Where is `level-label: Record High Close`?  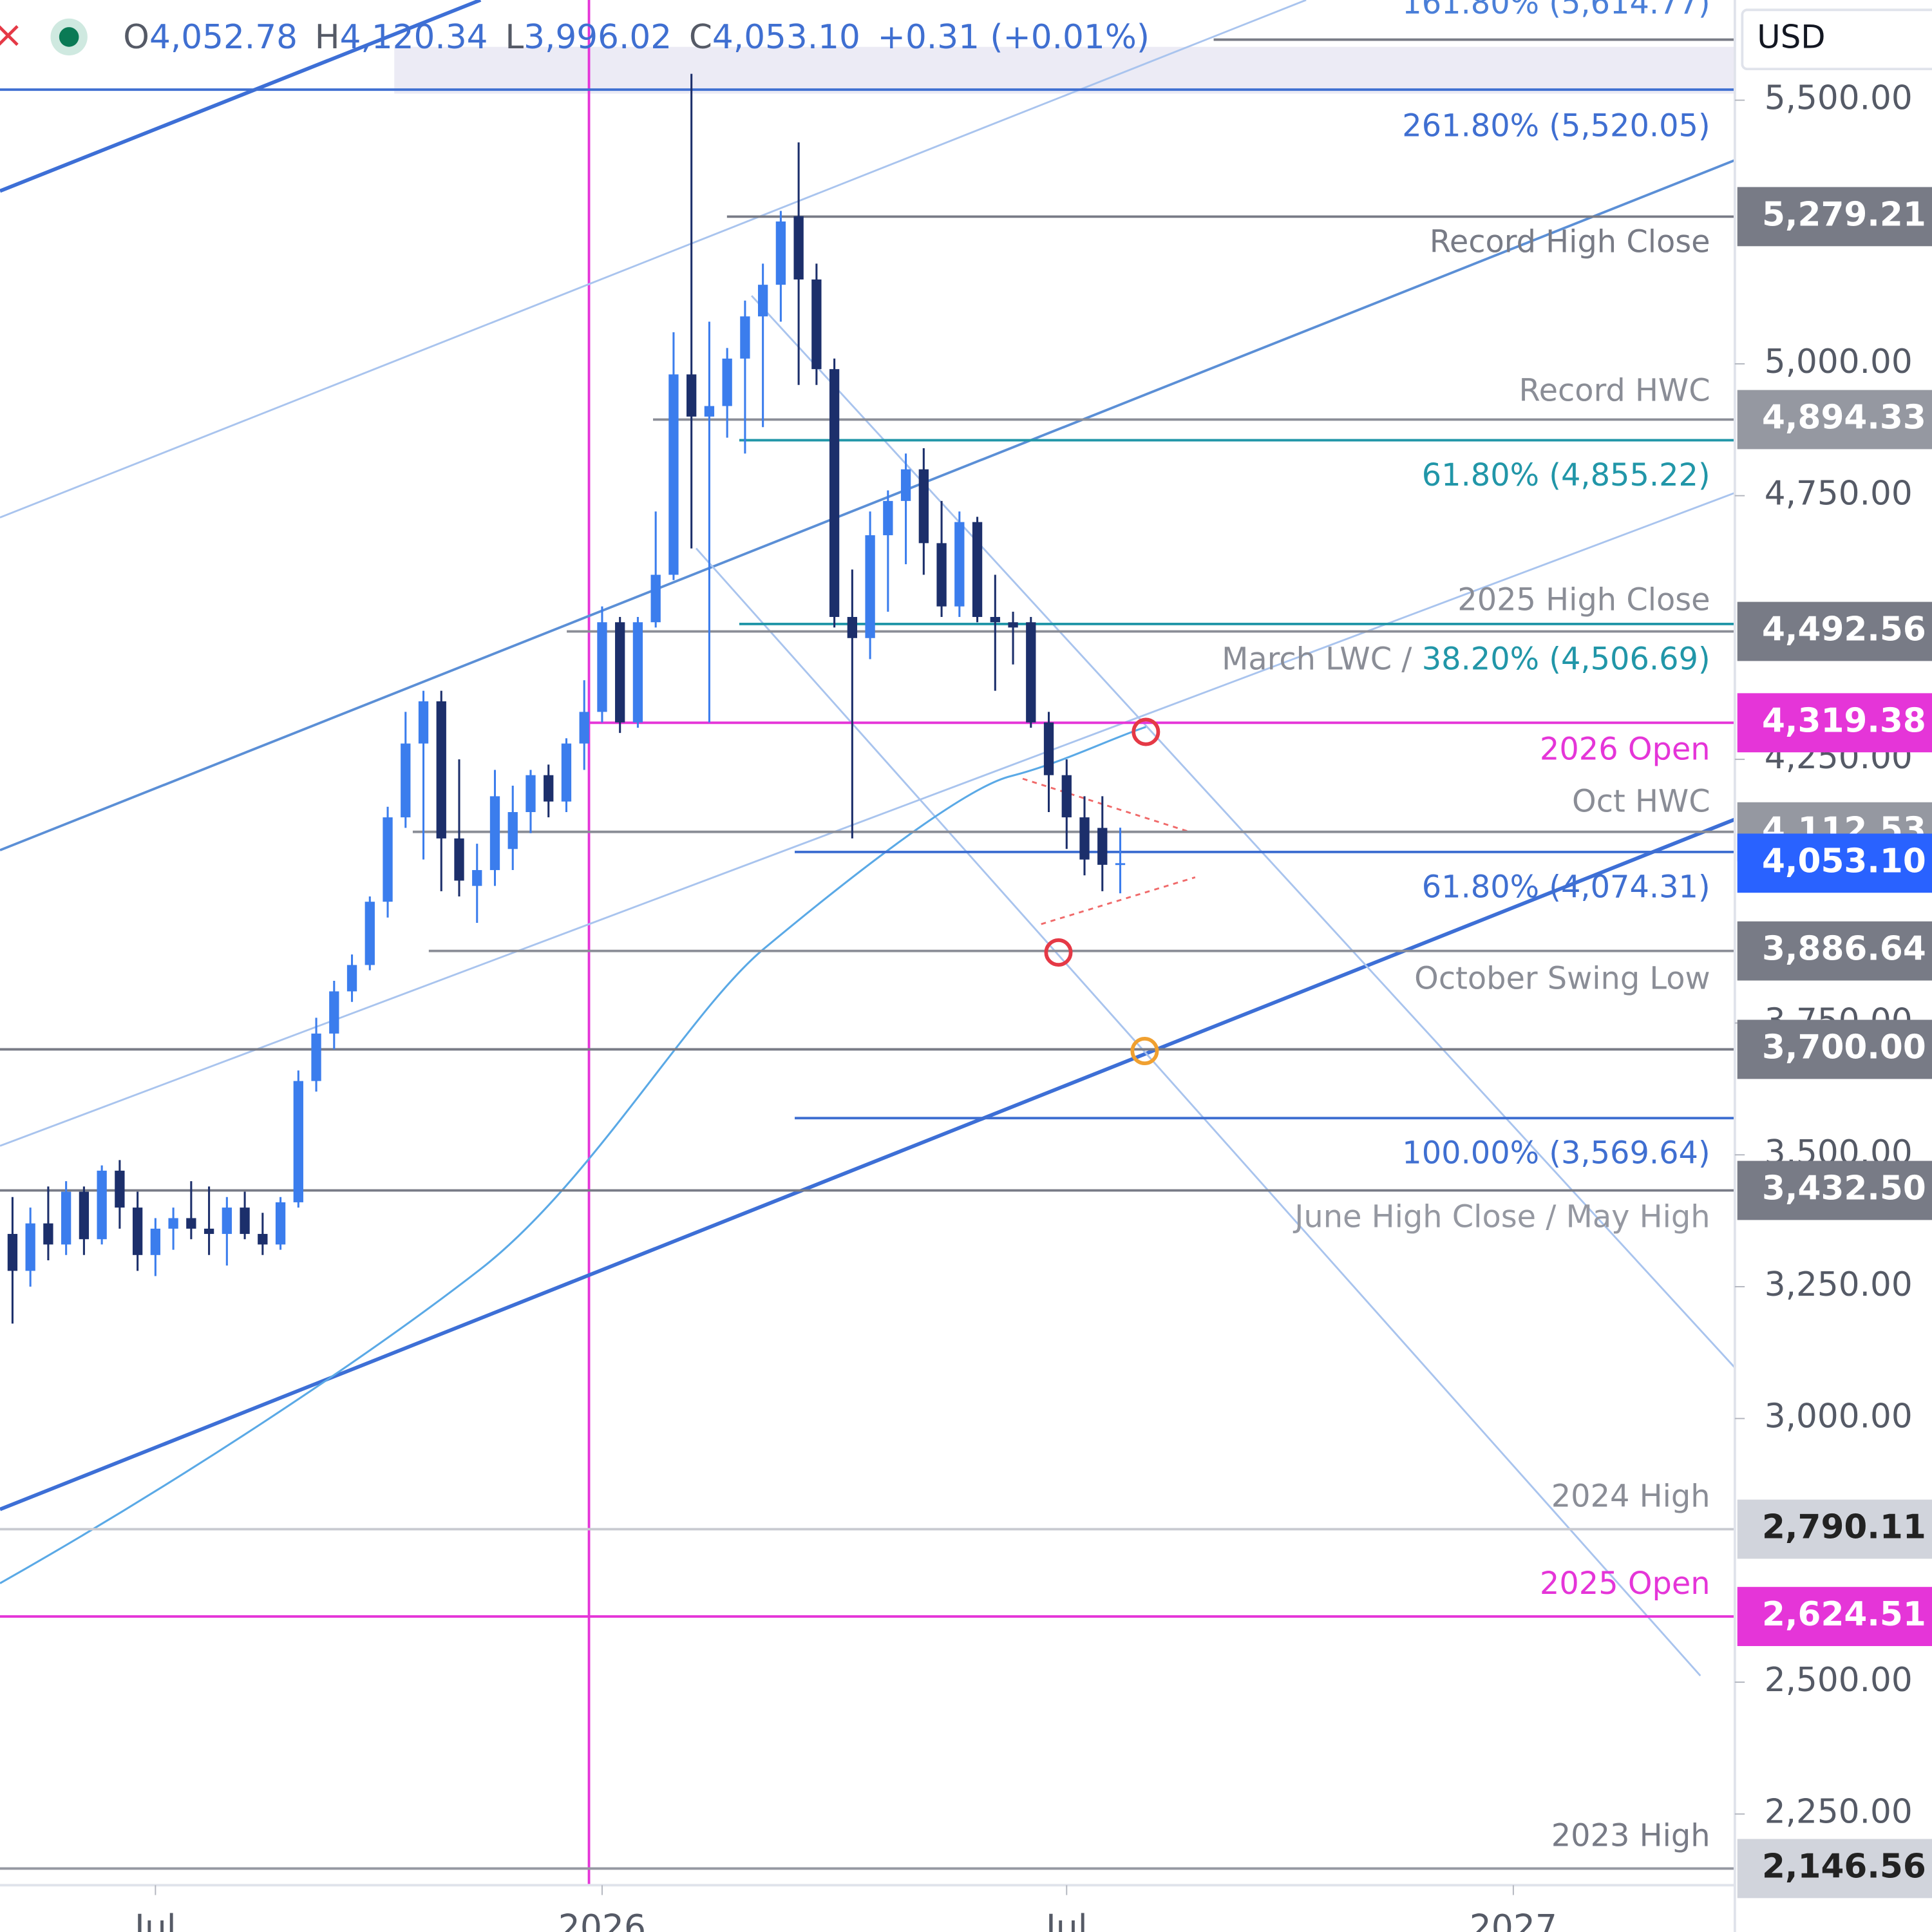 level-label: Record High Close is located at coordinates (1570, 242).